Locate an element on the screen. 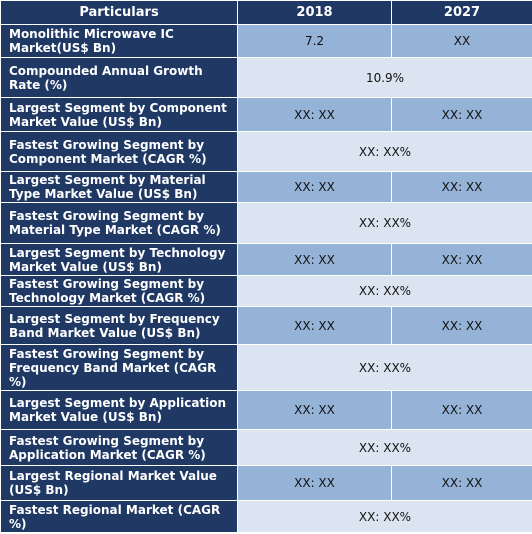  merged-value: 10.9% is located at coordinates (384, 77).